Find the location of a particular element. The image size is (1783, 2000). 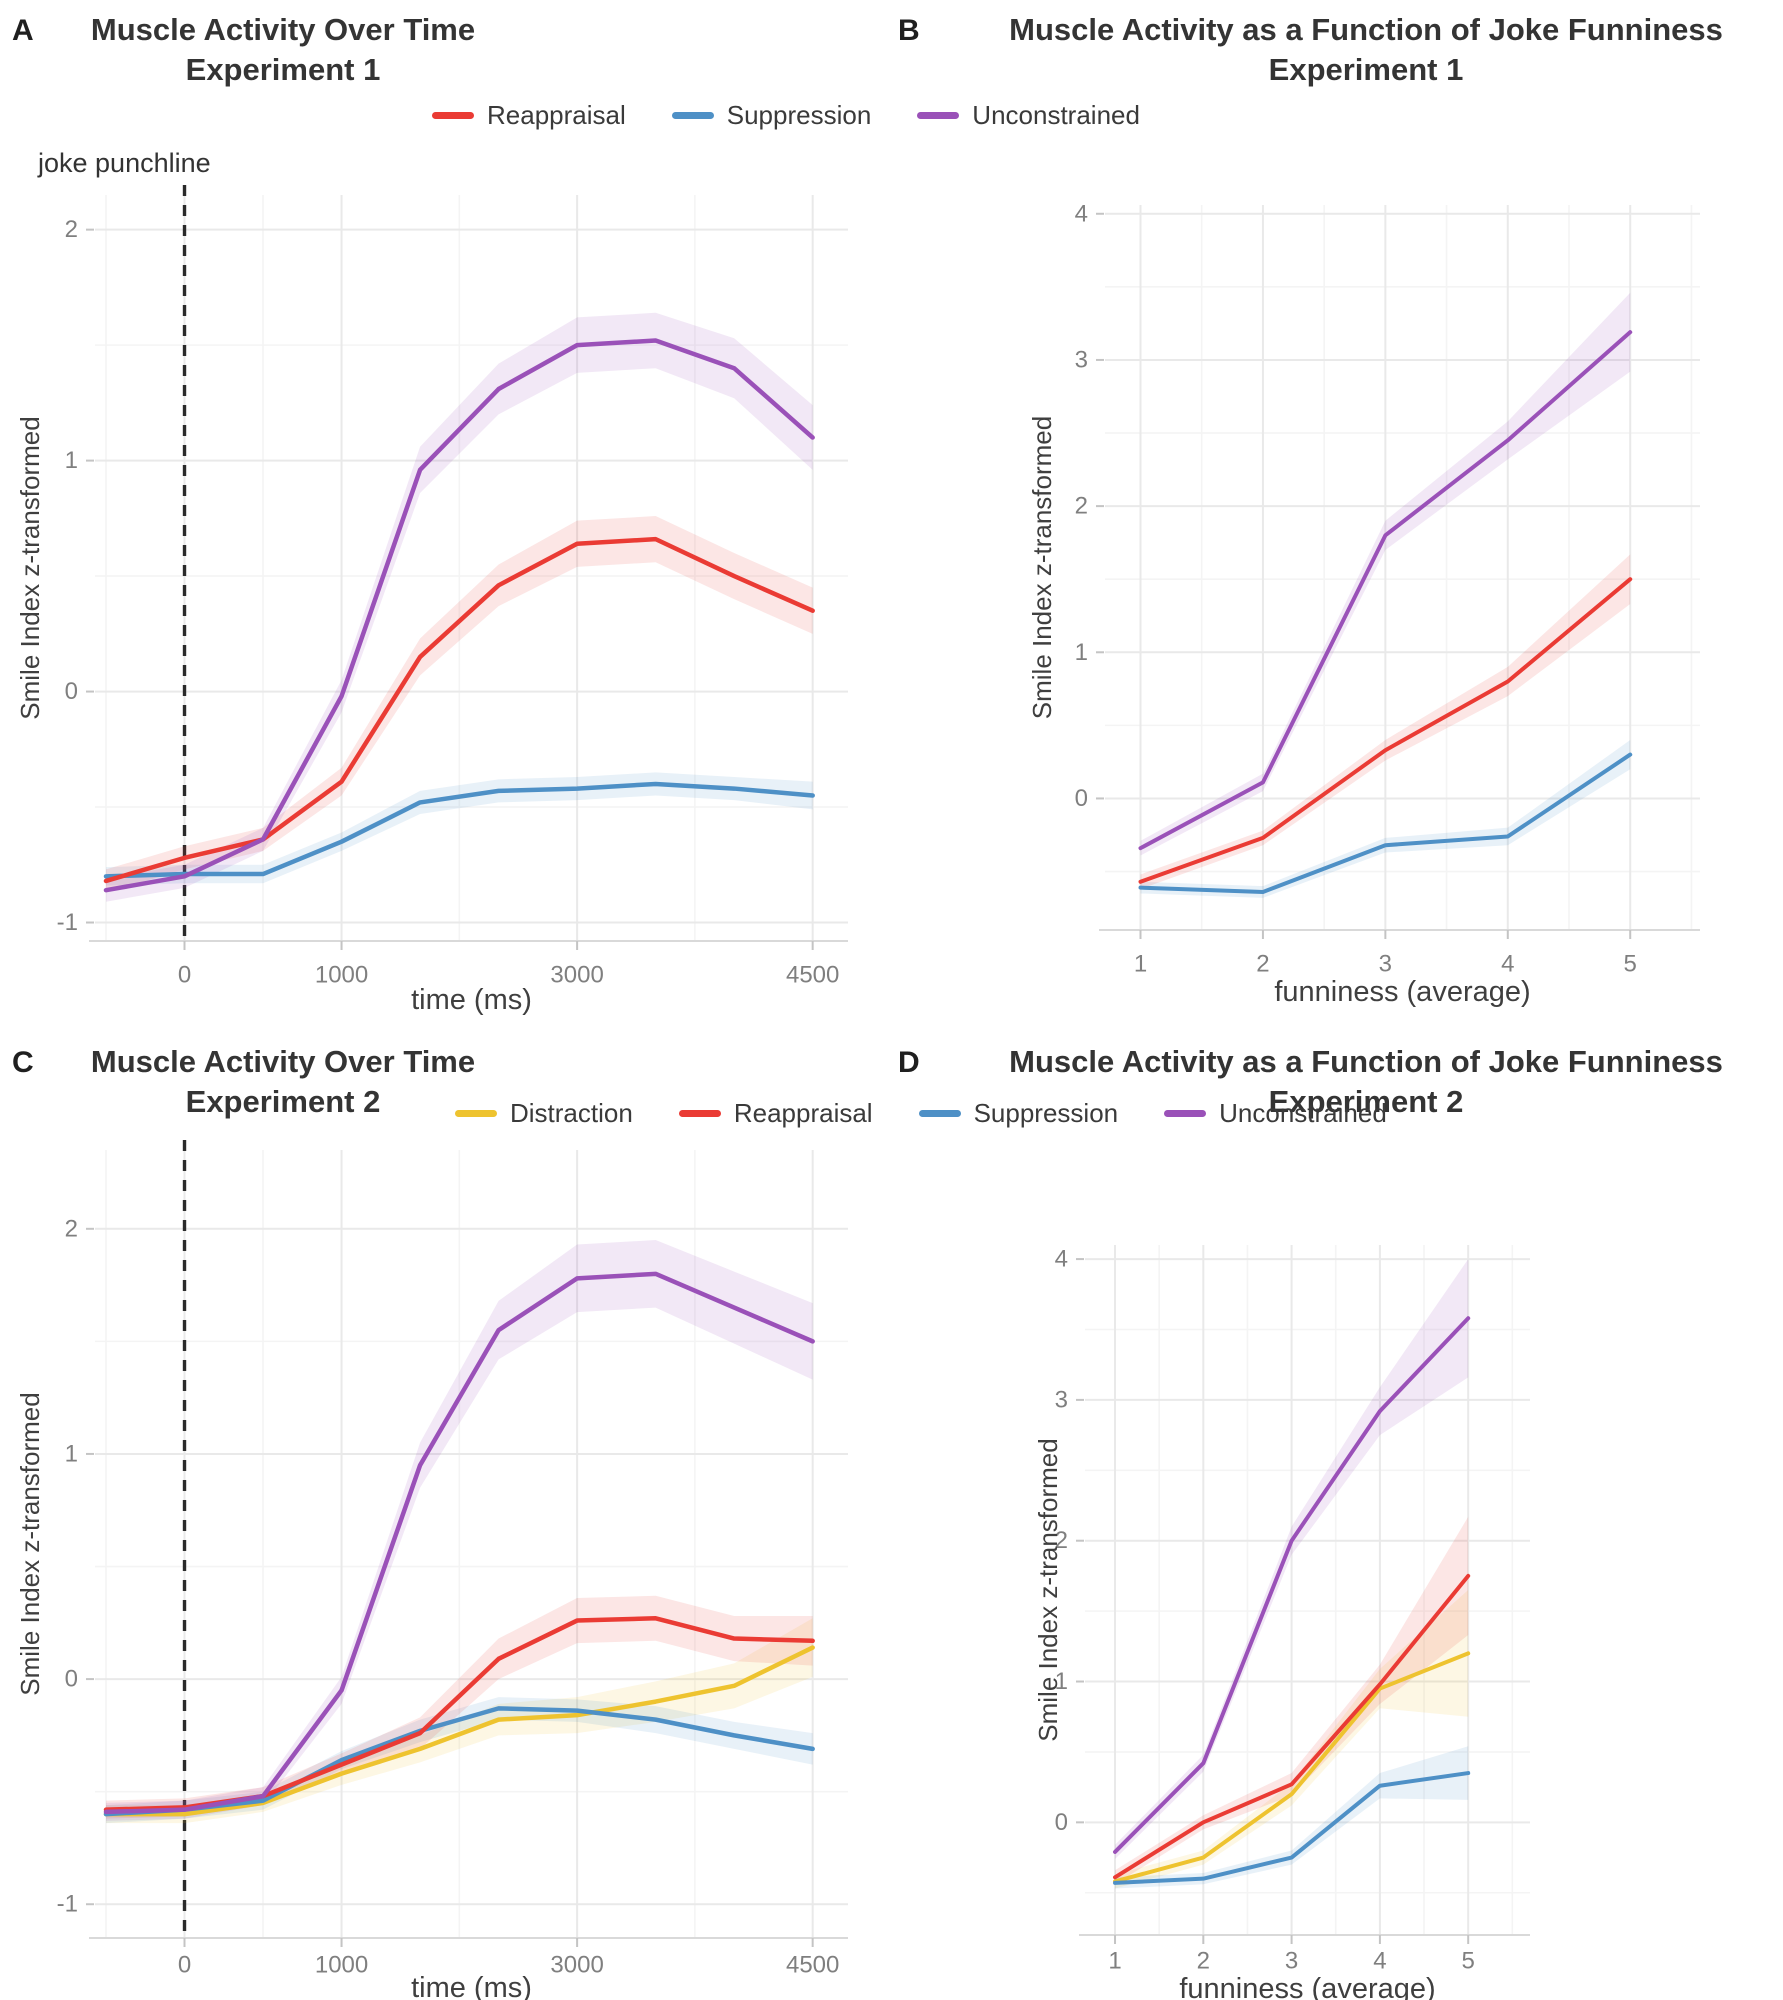

legend-item-distraction: Distraction is located at coordinates (544, 1113).